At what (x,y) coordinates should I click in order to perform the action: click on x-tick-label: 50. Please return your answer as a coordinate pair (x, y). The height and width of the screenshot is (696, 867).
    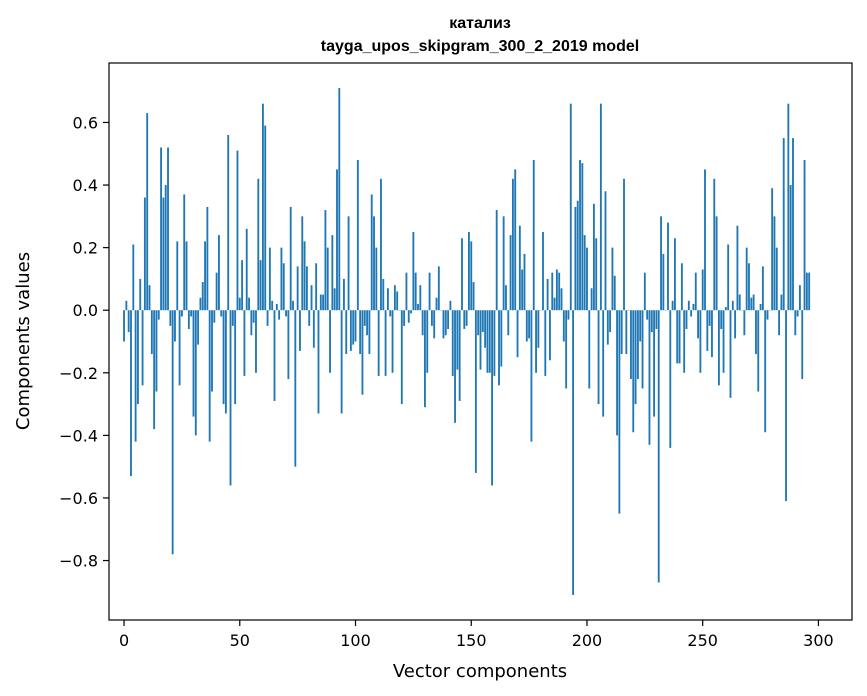
    Looking at the image, I should click on (240, 640).